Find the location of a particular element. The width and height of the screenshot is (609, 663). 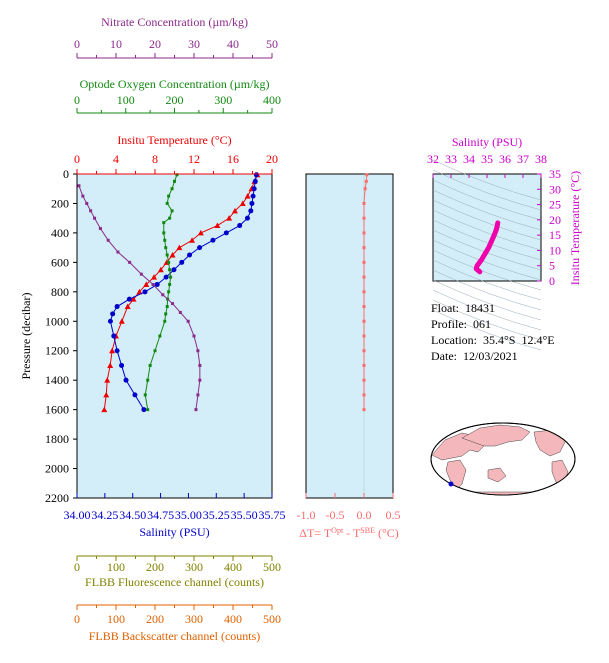

backscatter-tick-label: 0 is located at coordinates (77, 619).